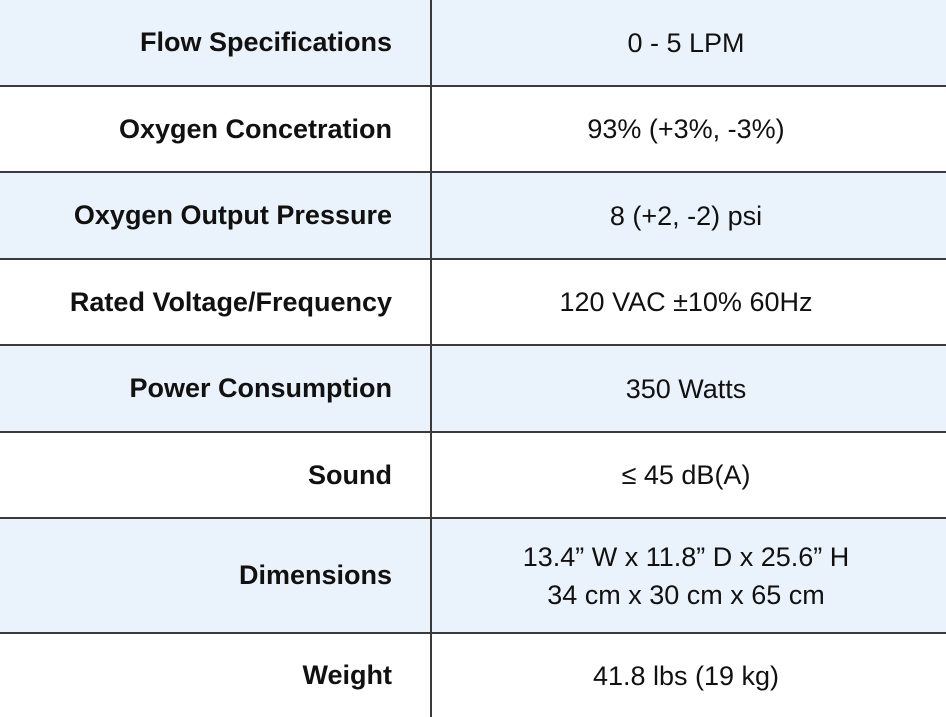  What do you see at coordinates (686, 556) in the screenshot?
I see `row-value: 13.4” W x 11.8” D x 25.6” H` at bounding box center [686, 556].